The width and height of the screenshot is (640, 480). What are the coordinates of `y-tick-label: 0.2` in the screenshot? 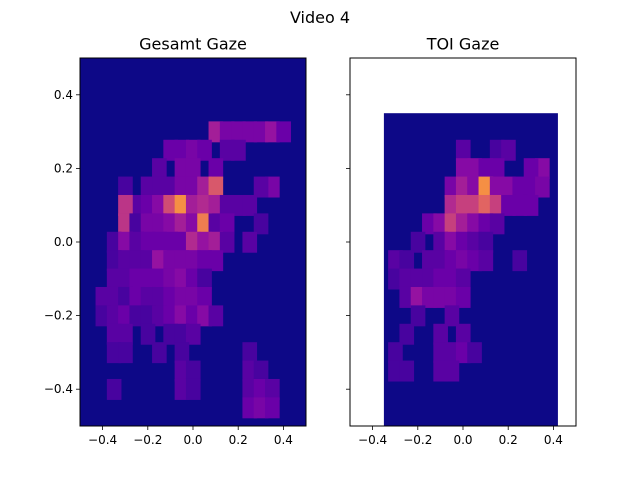 It's located at (63, 168).